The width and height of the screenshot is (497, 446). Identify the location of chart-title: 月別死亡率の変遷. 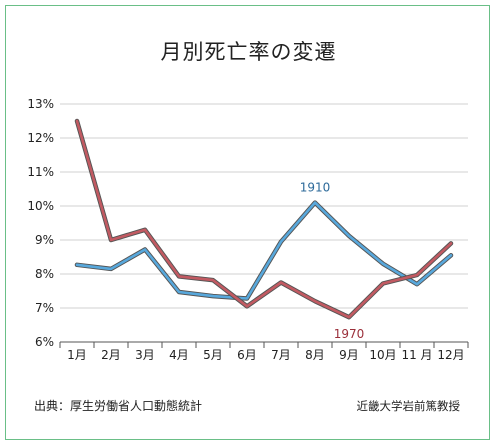
(248, 52).